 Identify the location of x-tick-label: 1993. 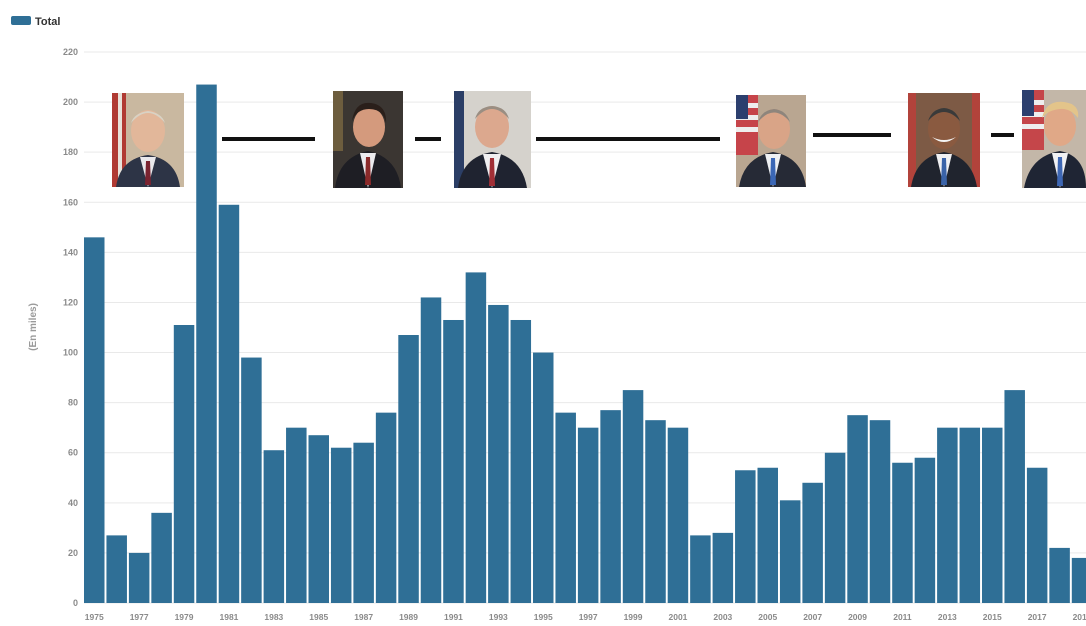
(498, 616).